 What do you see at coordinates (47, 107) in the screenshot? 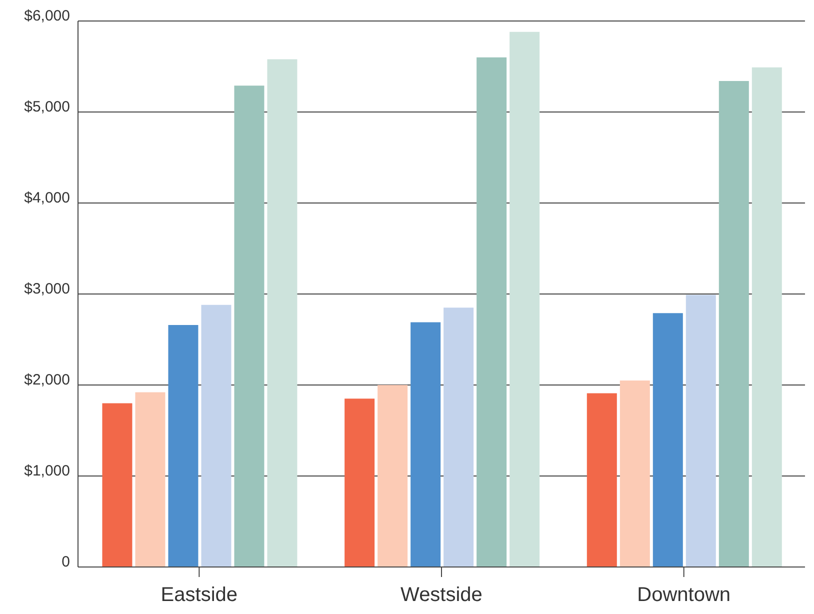
I see `y-tick-label: $5,000` at bounding box center [47, 107].